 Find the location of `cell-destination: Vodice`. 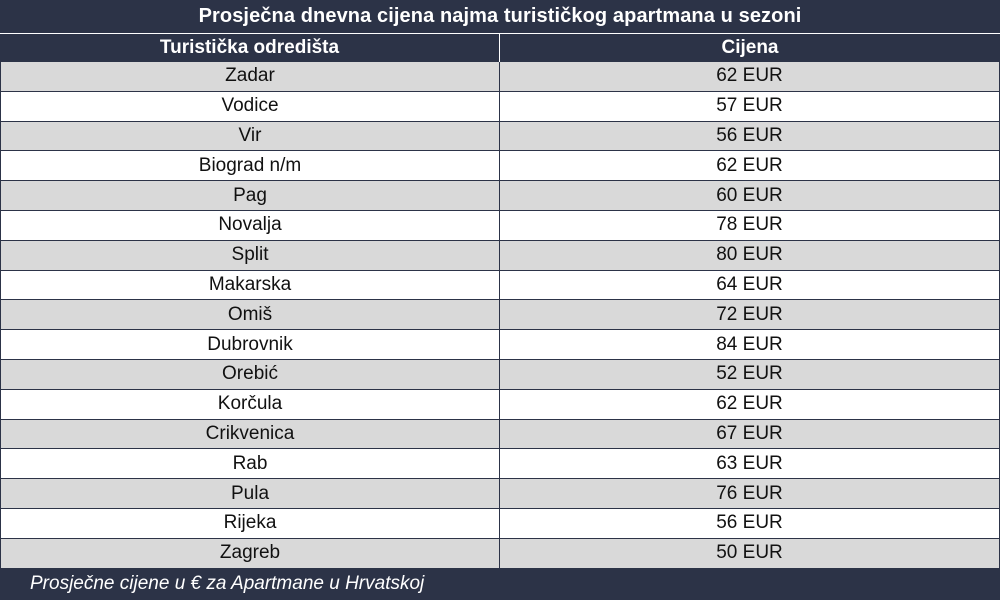

cell-destination: Vodice is located at coordinates (250, 106).